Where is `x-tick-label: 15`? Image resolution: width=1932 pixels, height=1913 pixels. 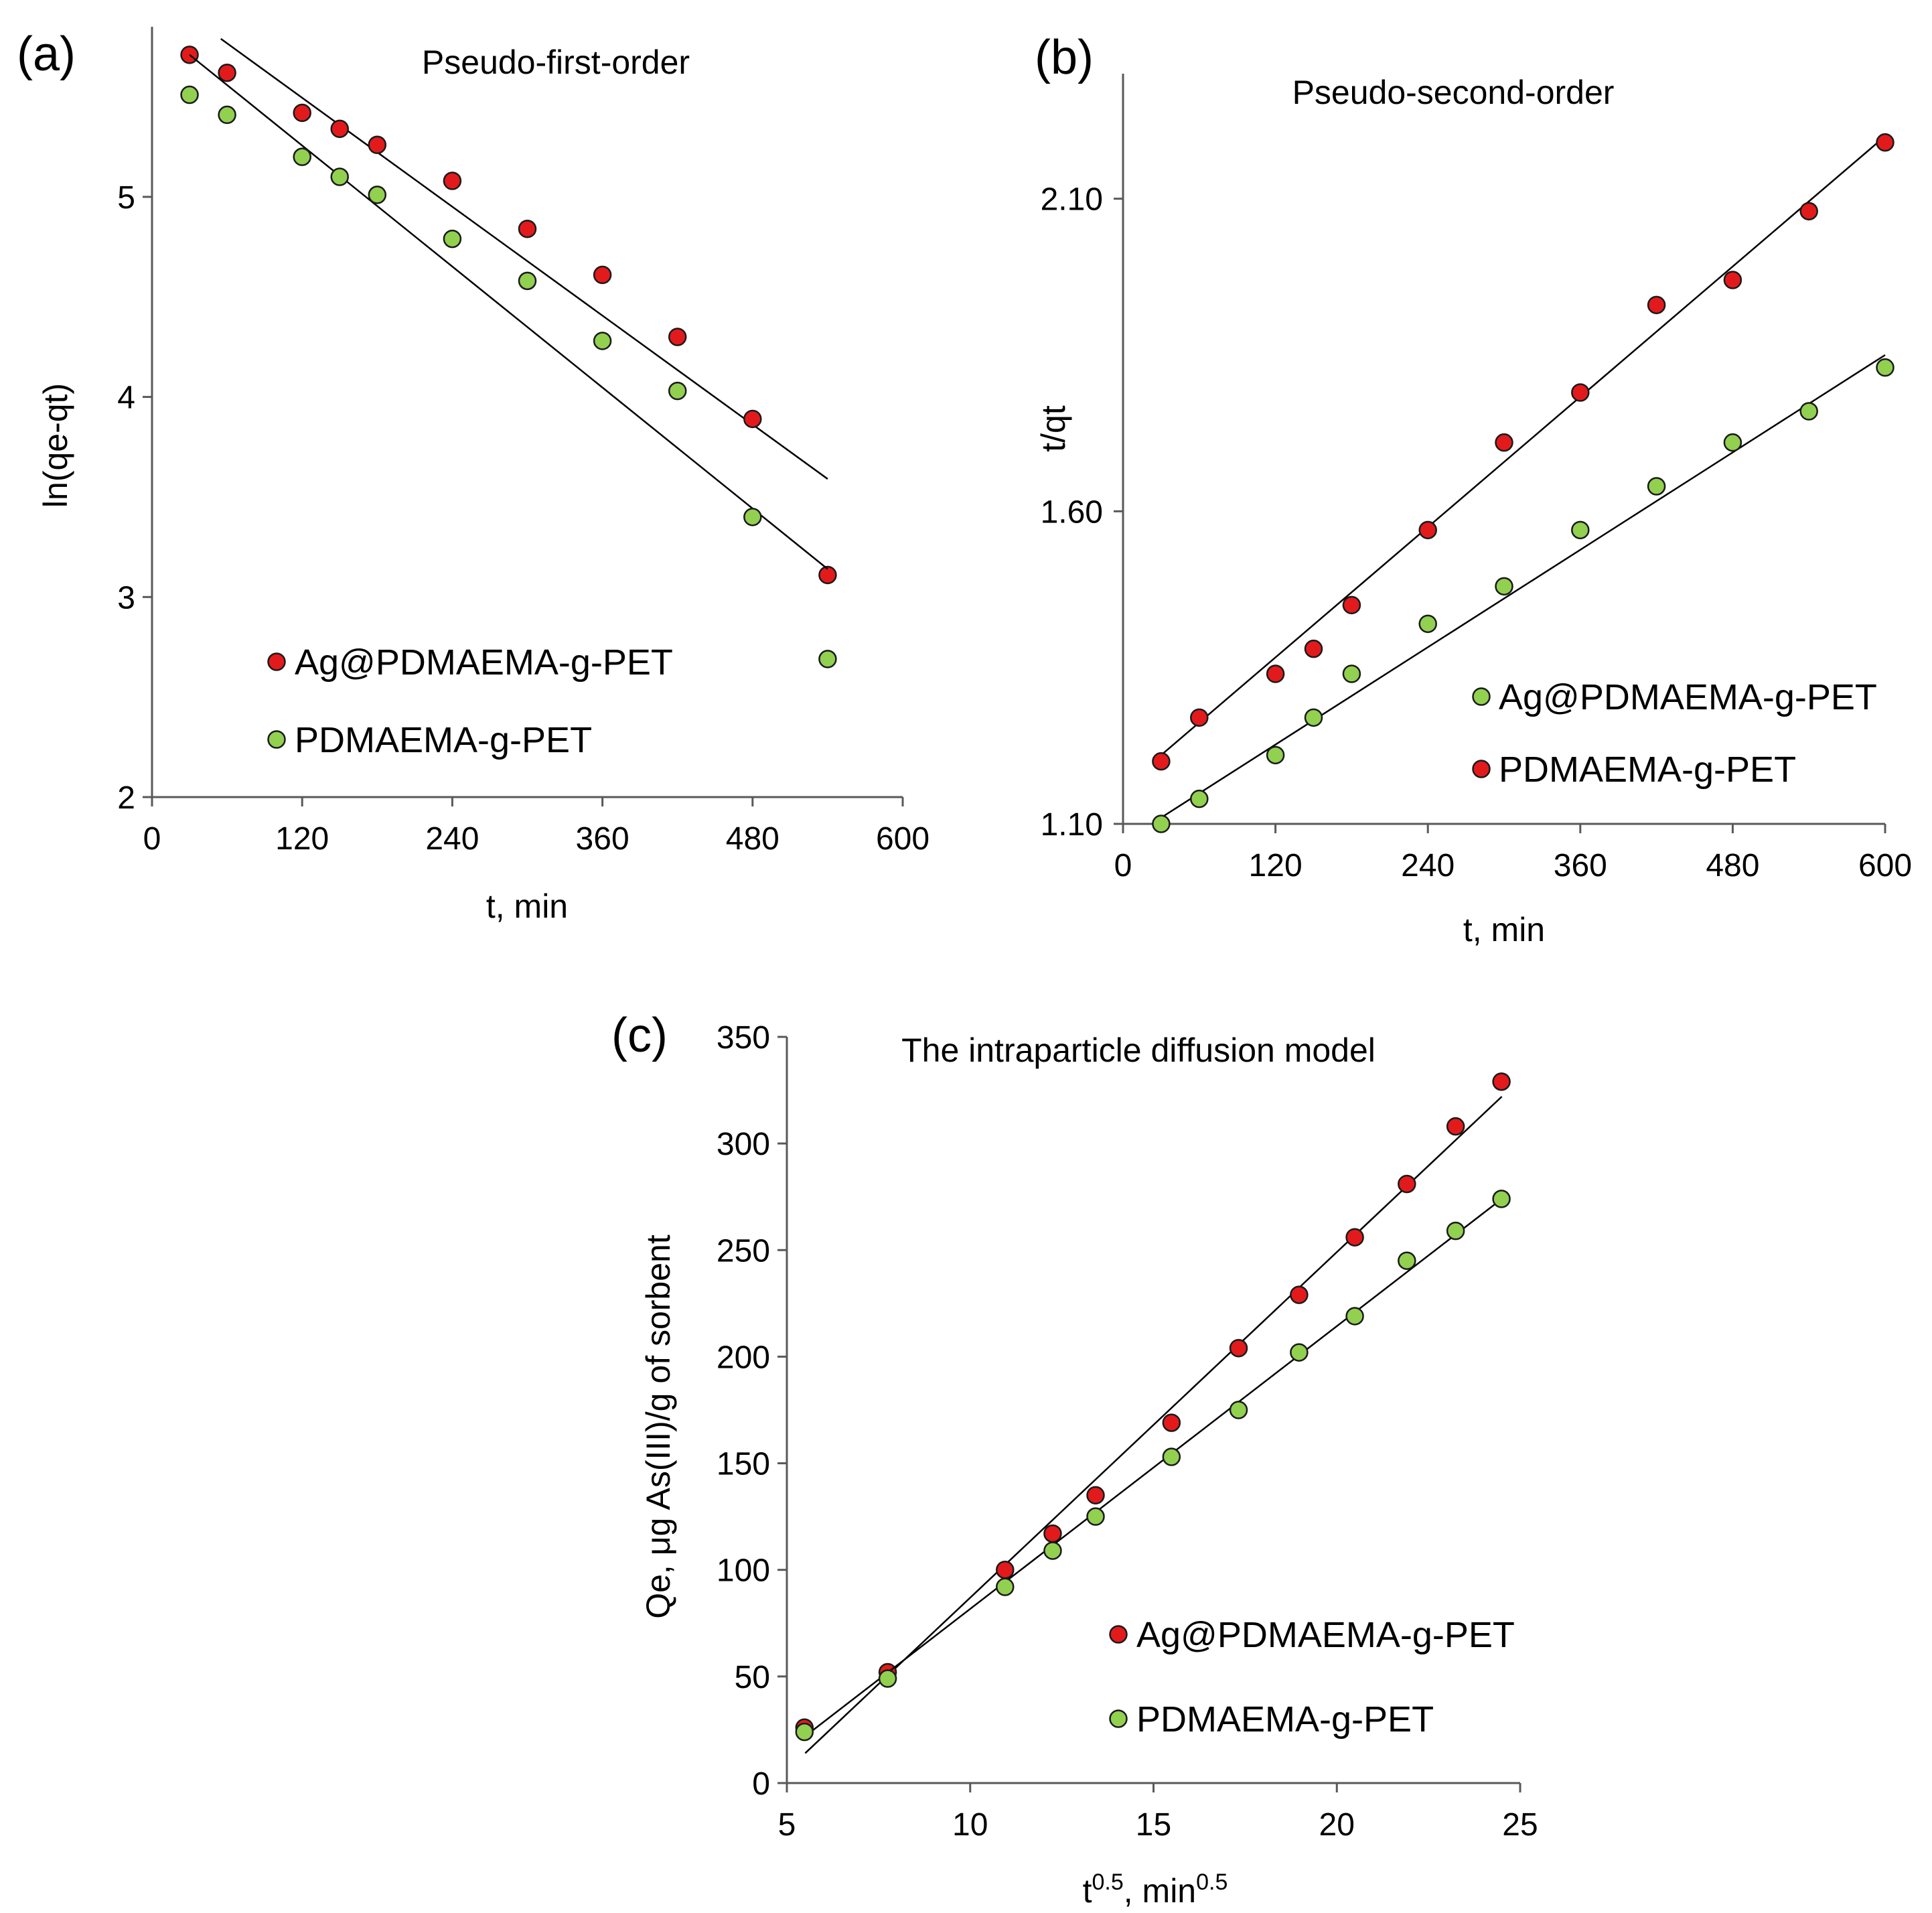
x-tick-label: 15 is located at coordinates (1153, 1825).